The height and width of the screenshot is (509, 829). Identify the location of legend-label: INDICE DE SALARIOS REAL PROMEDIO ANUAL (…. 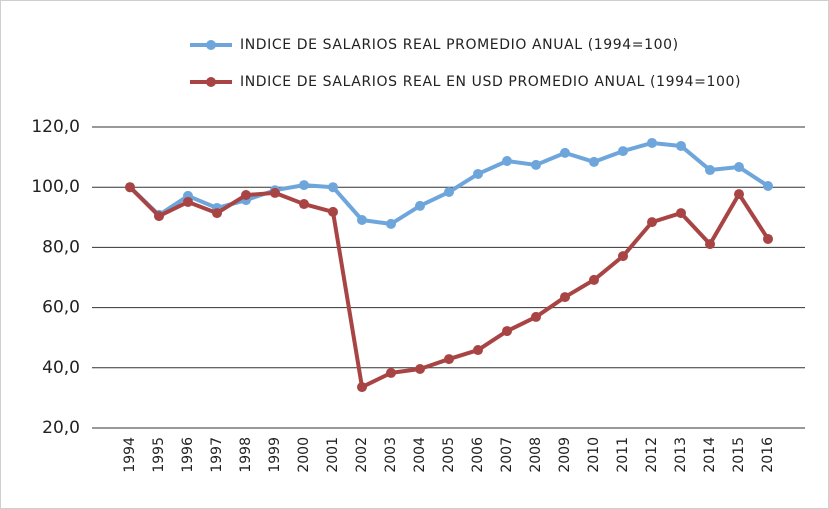
(459, 45).